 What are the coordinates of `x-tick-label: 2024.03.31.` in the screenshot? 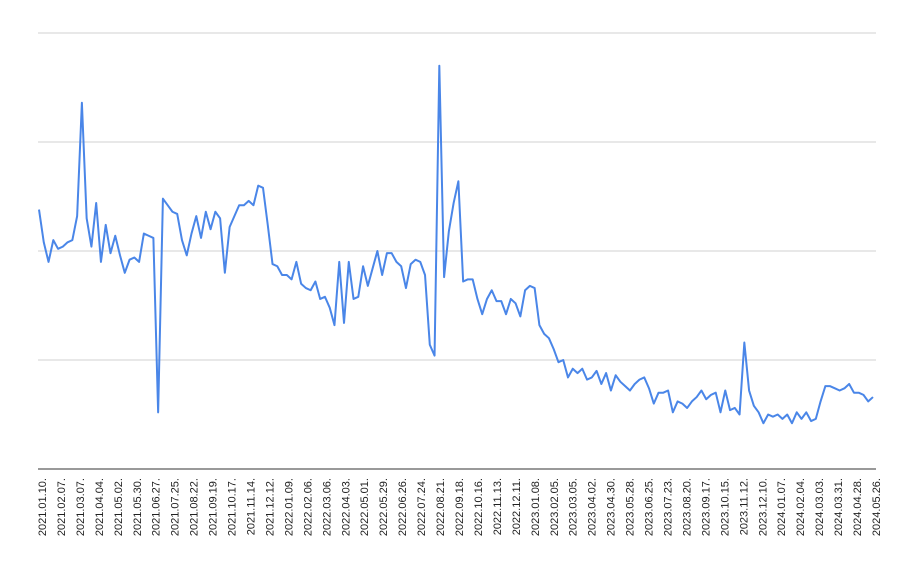 It's located at (839, 507).